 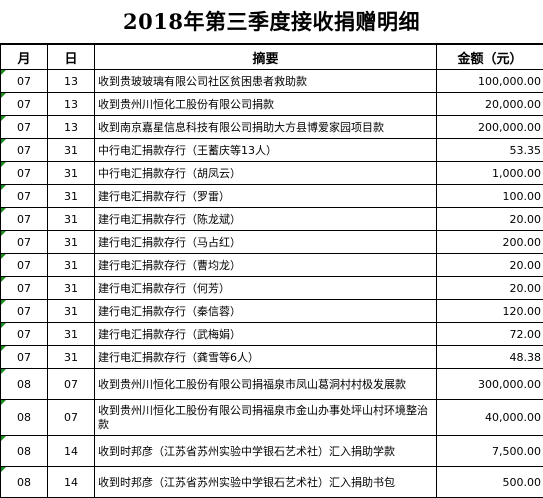 What do you see at coordinates (24, 57) in the screenshot?
I see `header-month: 月` at bounding box center [24, 57].